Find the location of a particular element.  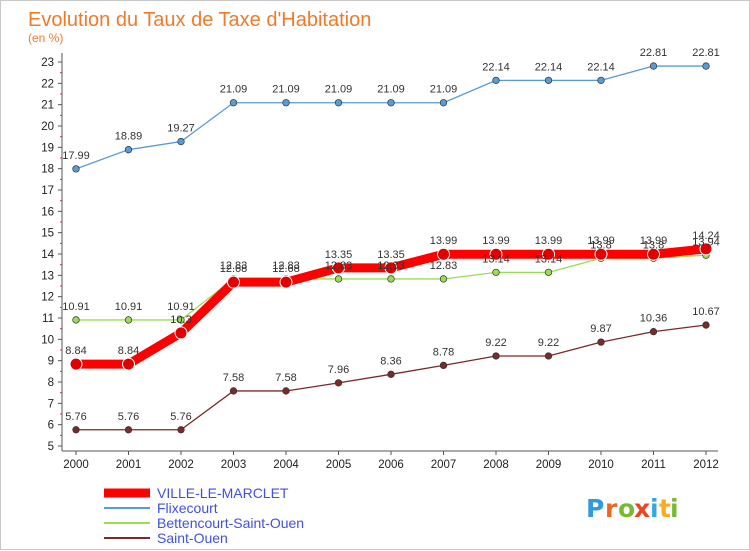

data-label: 8.78 is located at coordinates (443, 352).